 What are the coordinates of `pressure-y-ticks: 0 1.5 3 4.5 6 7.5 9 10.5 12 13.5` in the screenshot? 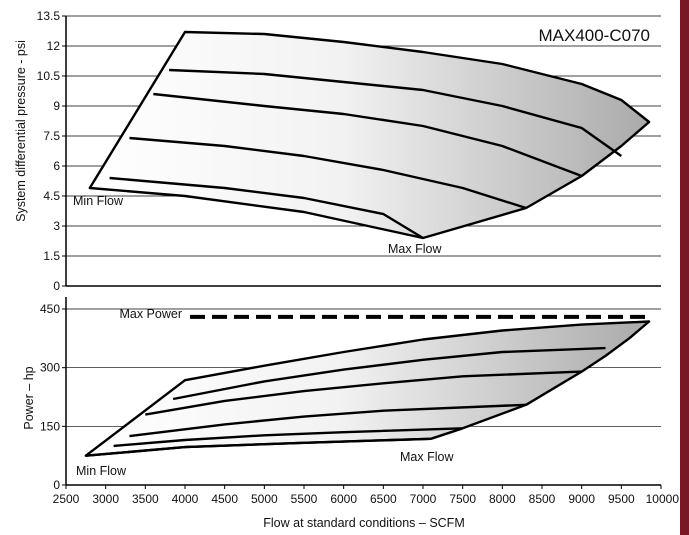 It's located at (51, 151).